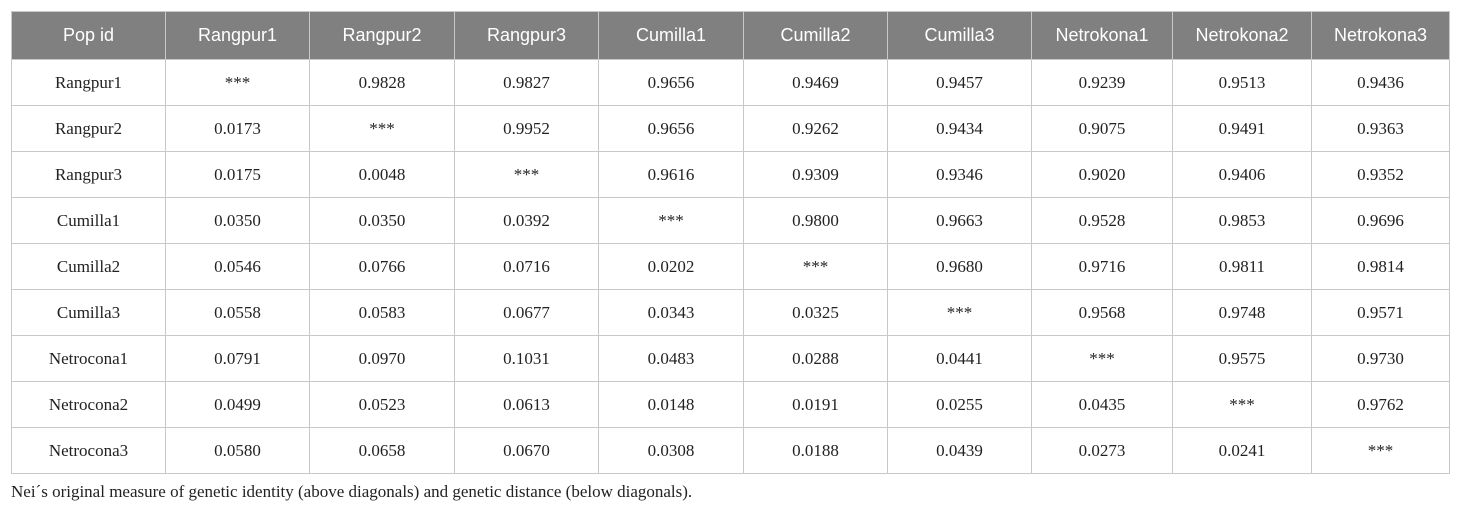 The image size is (1460, 515). Describe the element at coordinates (382, 358) in the screenshot. I see `table-cell: 0.0970` at that location.